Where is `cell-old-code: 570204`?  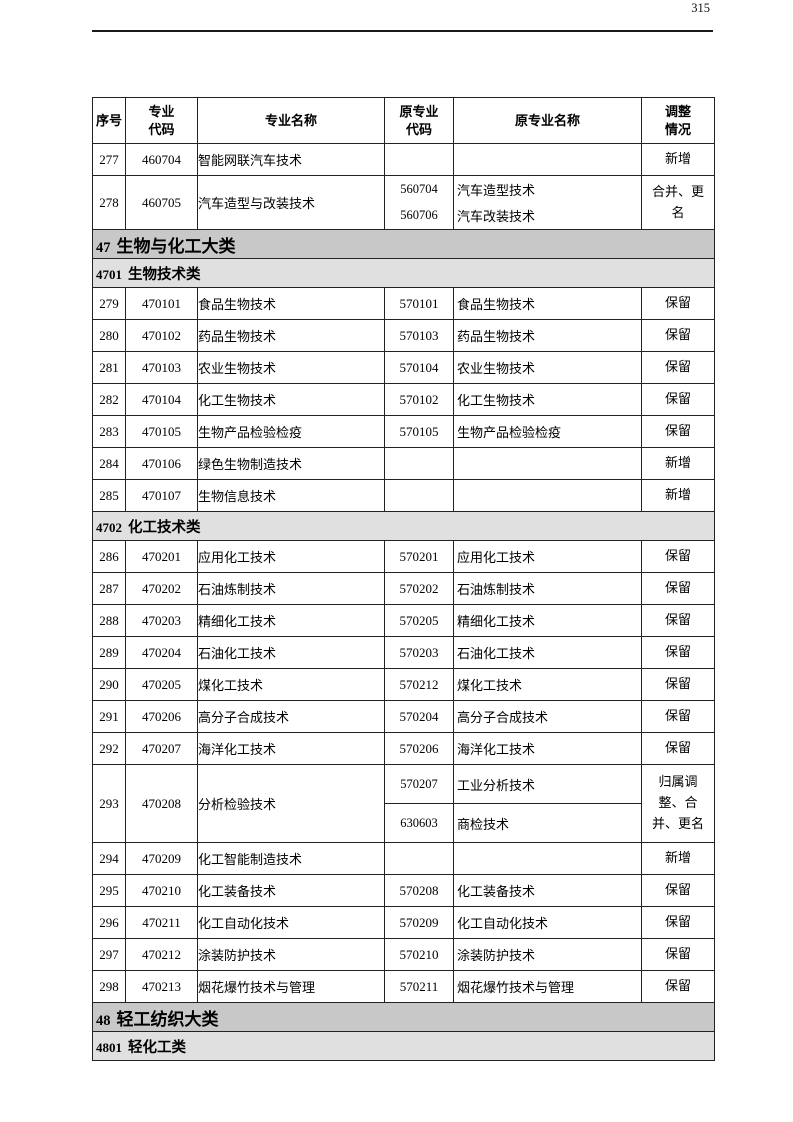
cell-old-code: 570204 is located at coordinates (419, 716).